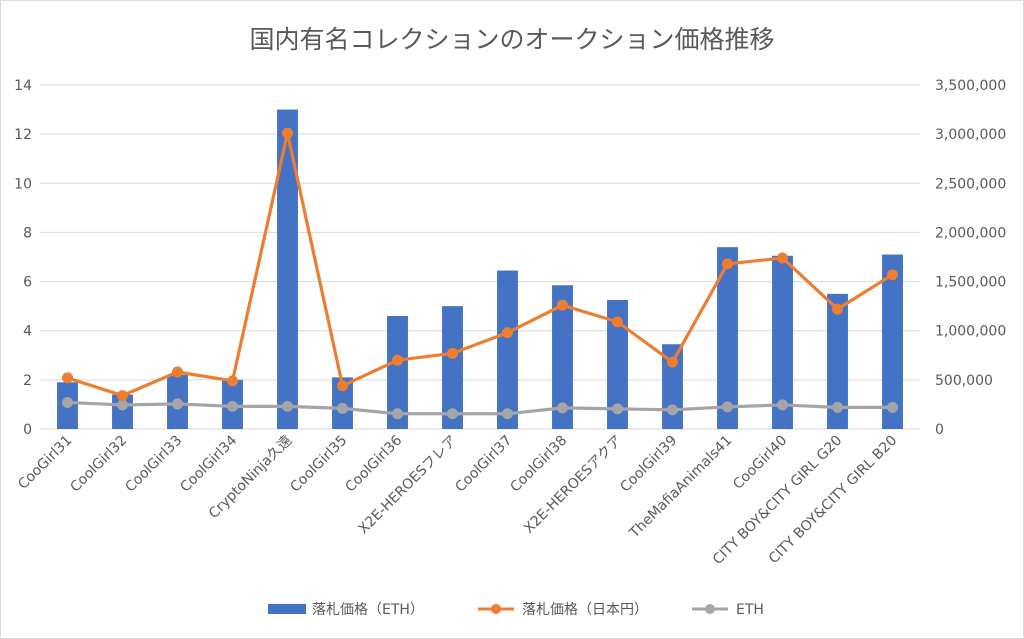  I want to click on left-tick-label: 6, so click(27, 283).